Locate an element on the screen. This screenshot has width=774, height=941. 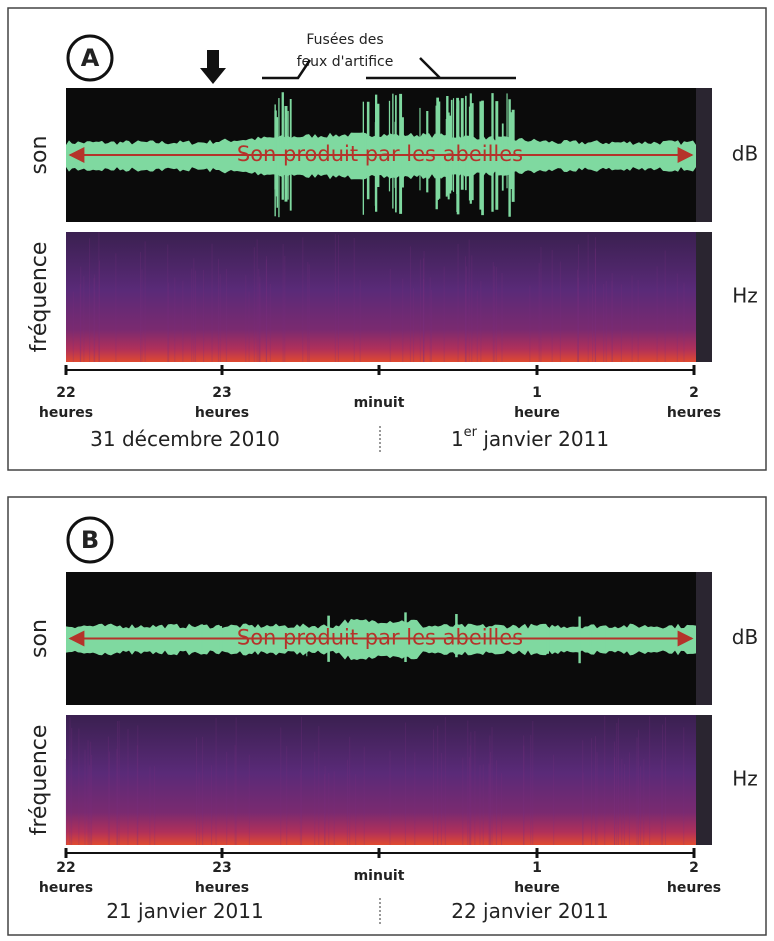
date-part: 31 décembre 2010 is located at coordinates (185, 439).